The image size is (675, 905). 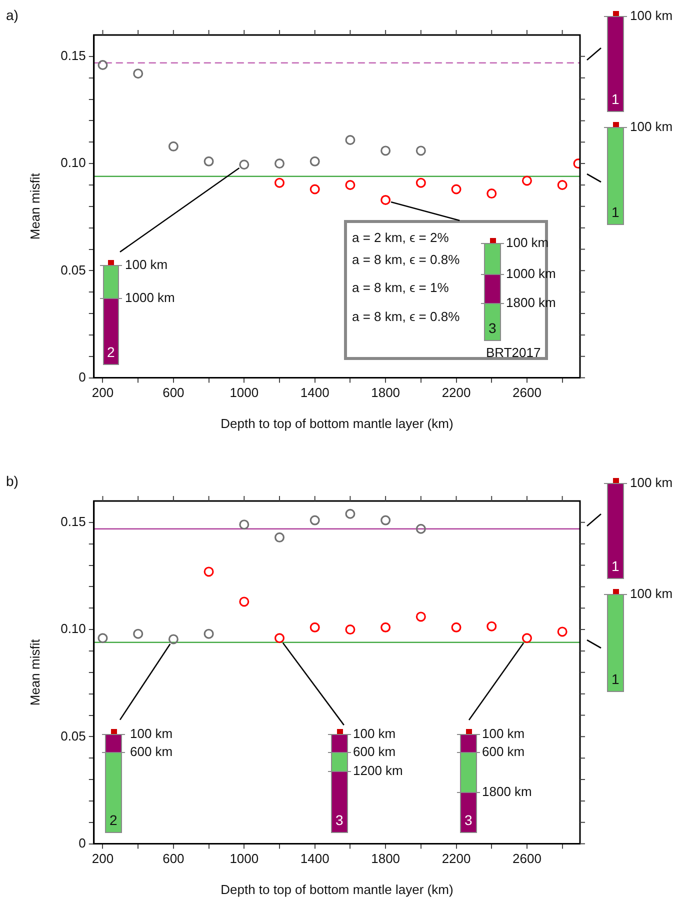 I want to click on annotation: 1200 km, so click(x=378, y=770).